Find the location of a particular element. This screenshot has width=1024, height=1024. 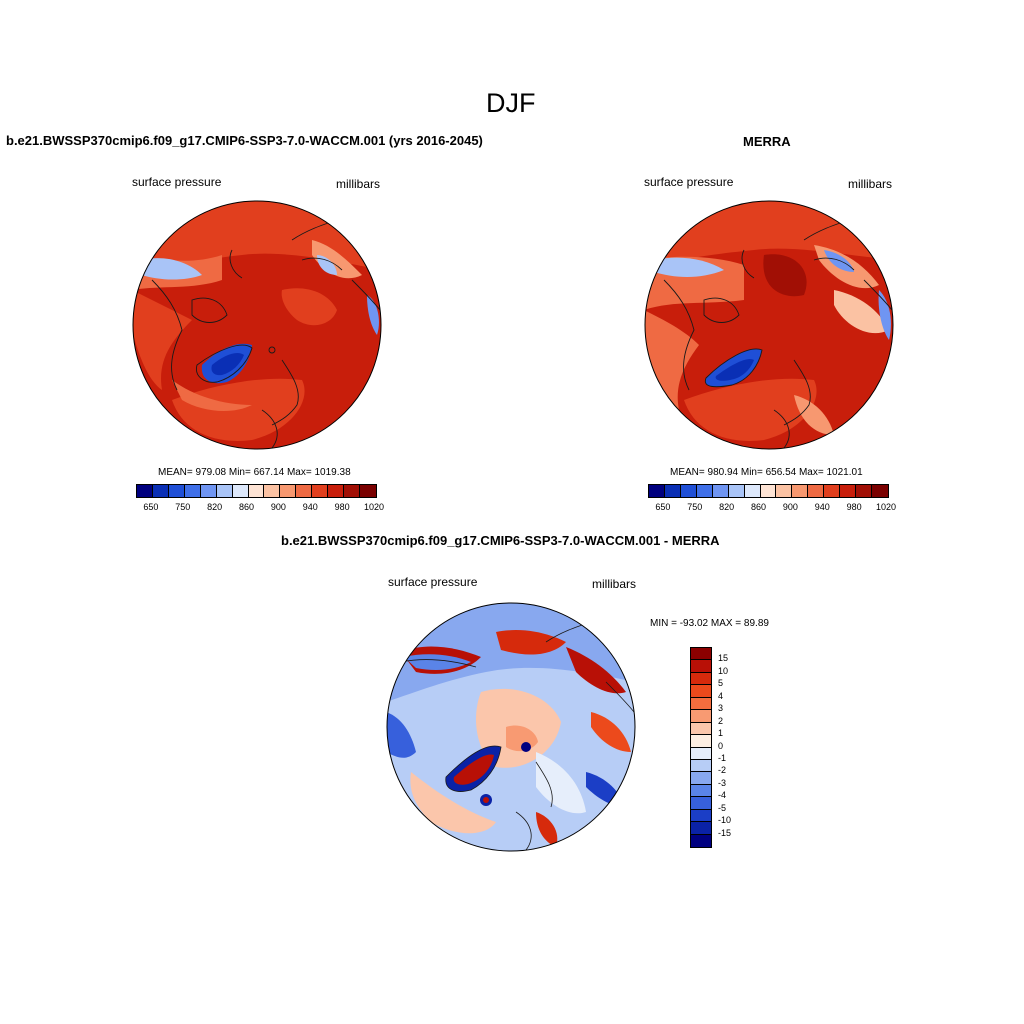

colorbar-tick-label: 15 is located at coordinates (723, 658).